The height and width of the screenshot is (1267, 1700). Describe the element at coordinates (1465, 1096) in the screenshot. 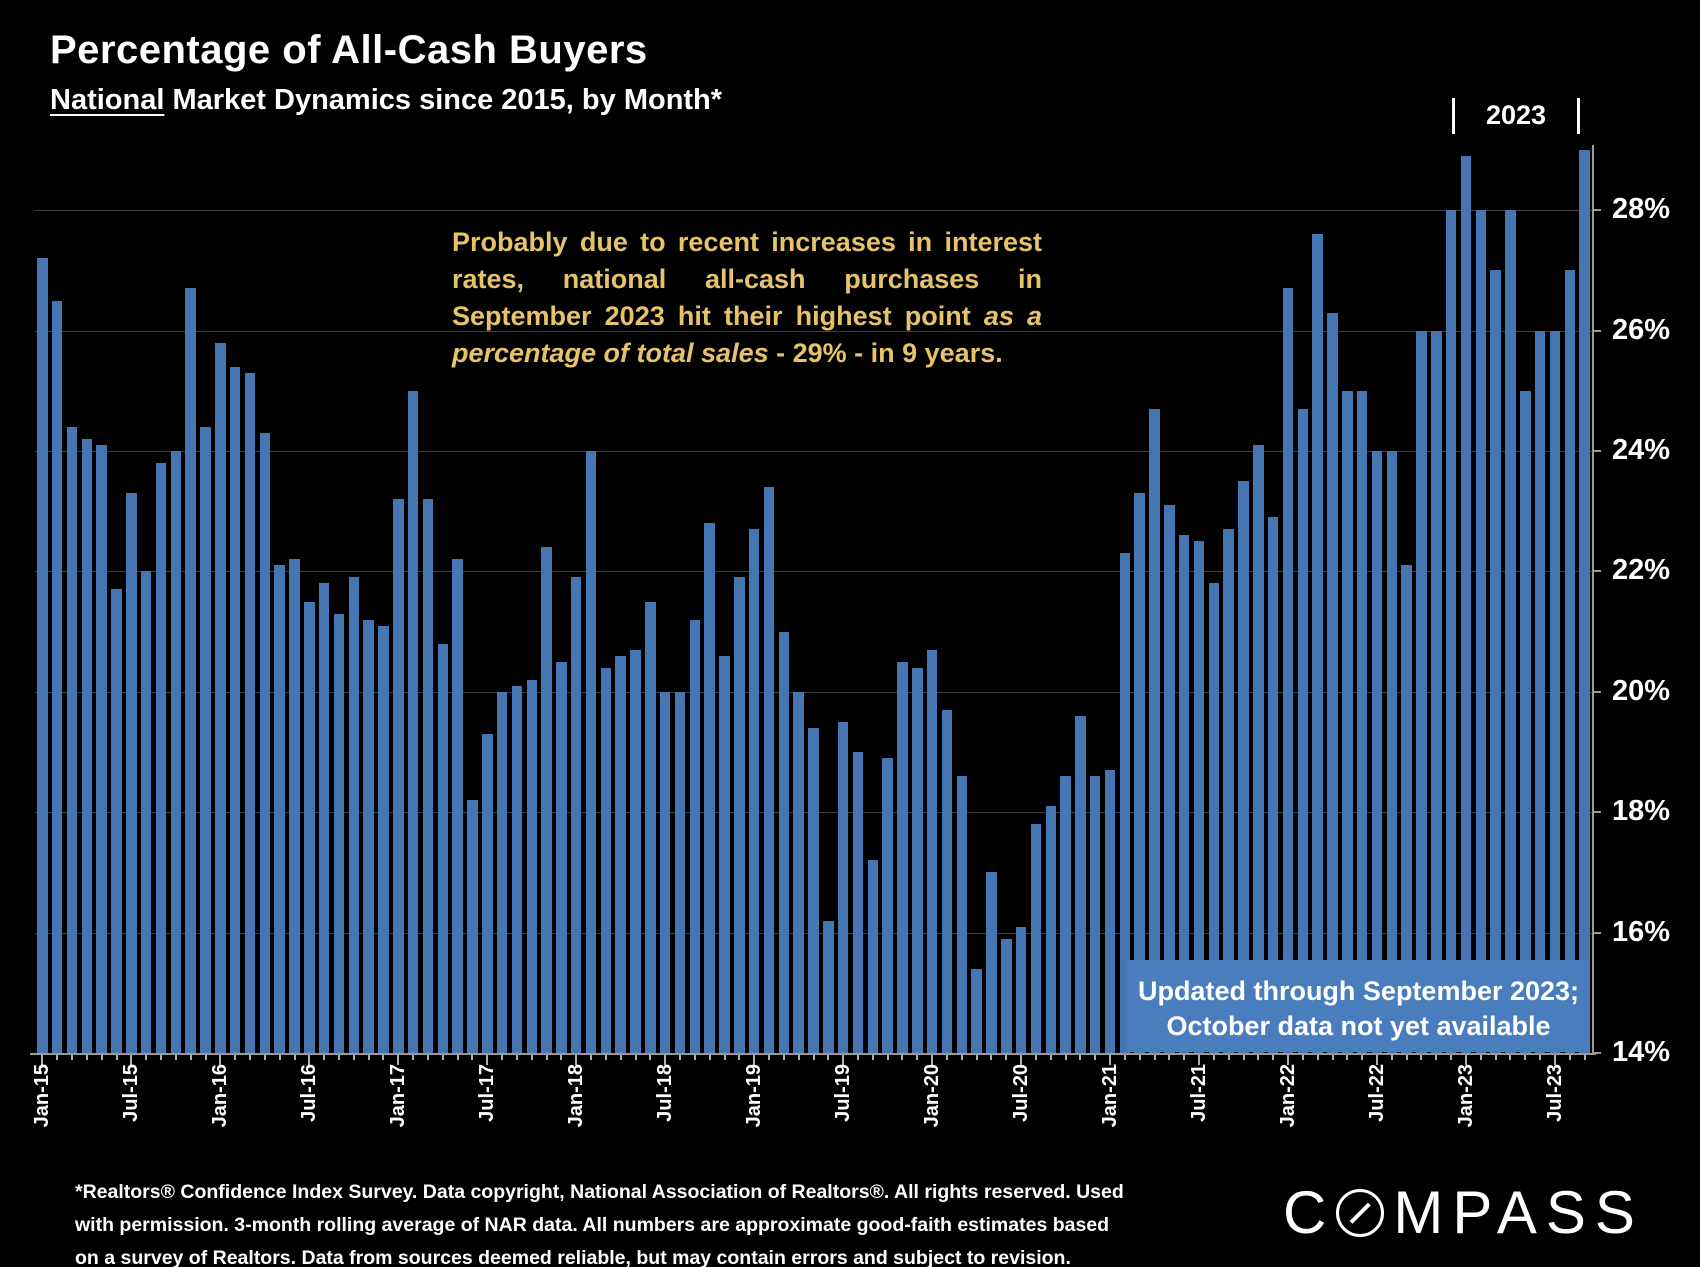

I see `x-axis-label-Jan-23: Jan-23` at that location.